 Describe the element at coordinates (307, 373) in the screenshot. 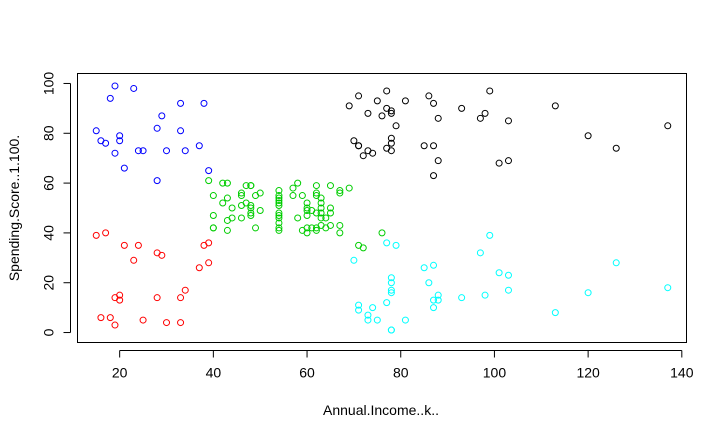

I see `x-tick-label: 60` at that location.